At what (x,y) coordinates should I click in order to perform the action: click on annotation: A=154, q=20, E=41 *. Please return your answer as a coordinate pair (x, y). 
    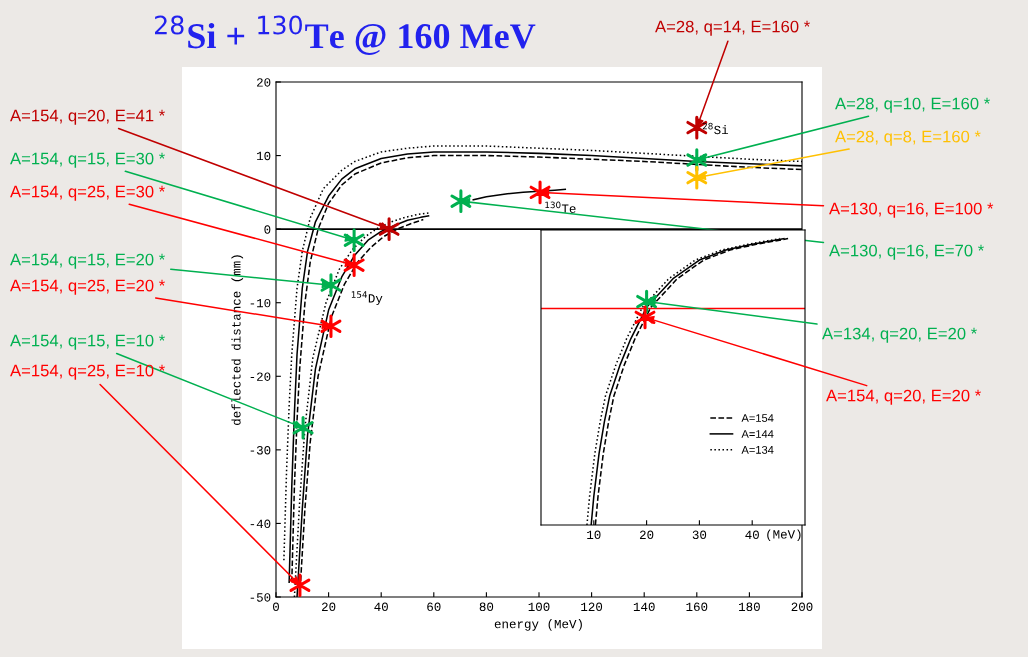
    Looking at the image, I should click on (87, 117).